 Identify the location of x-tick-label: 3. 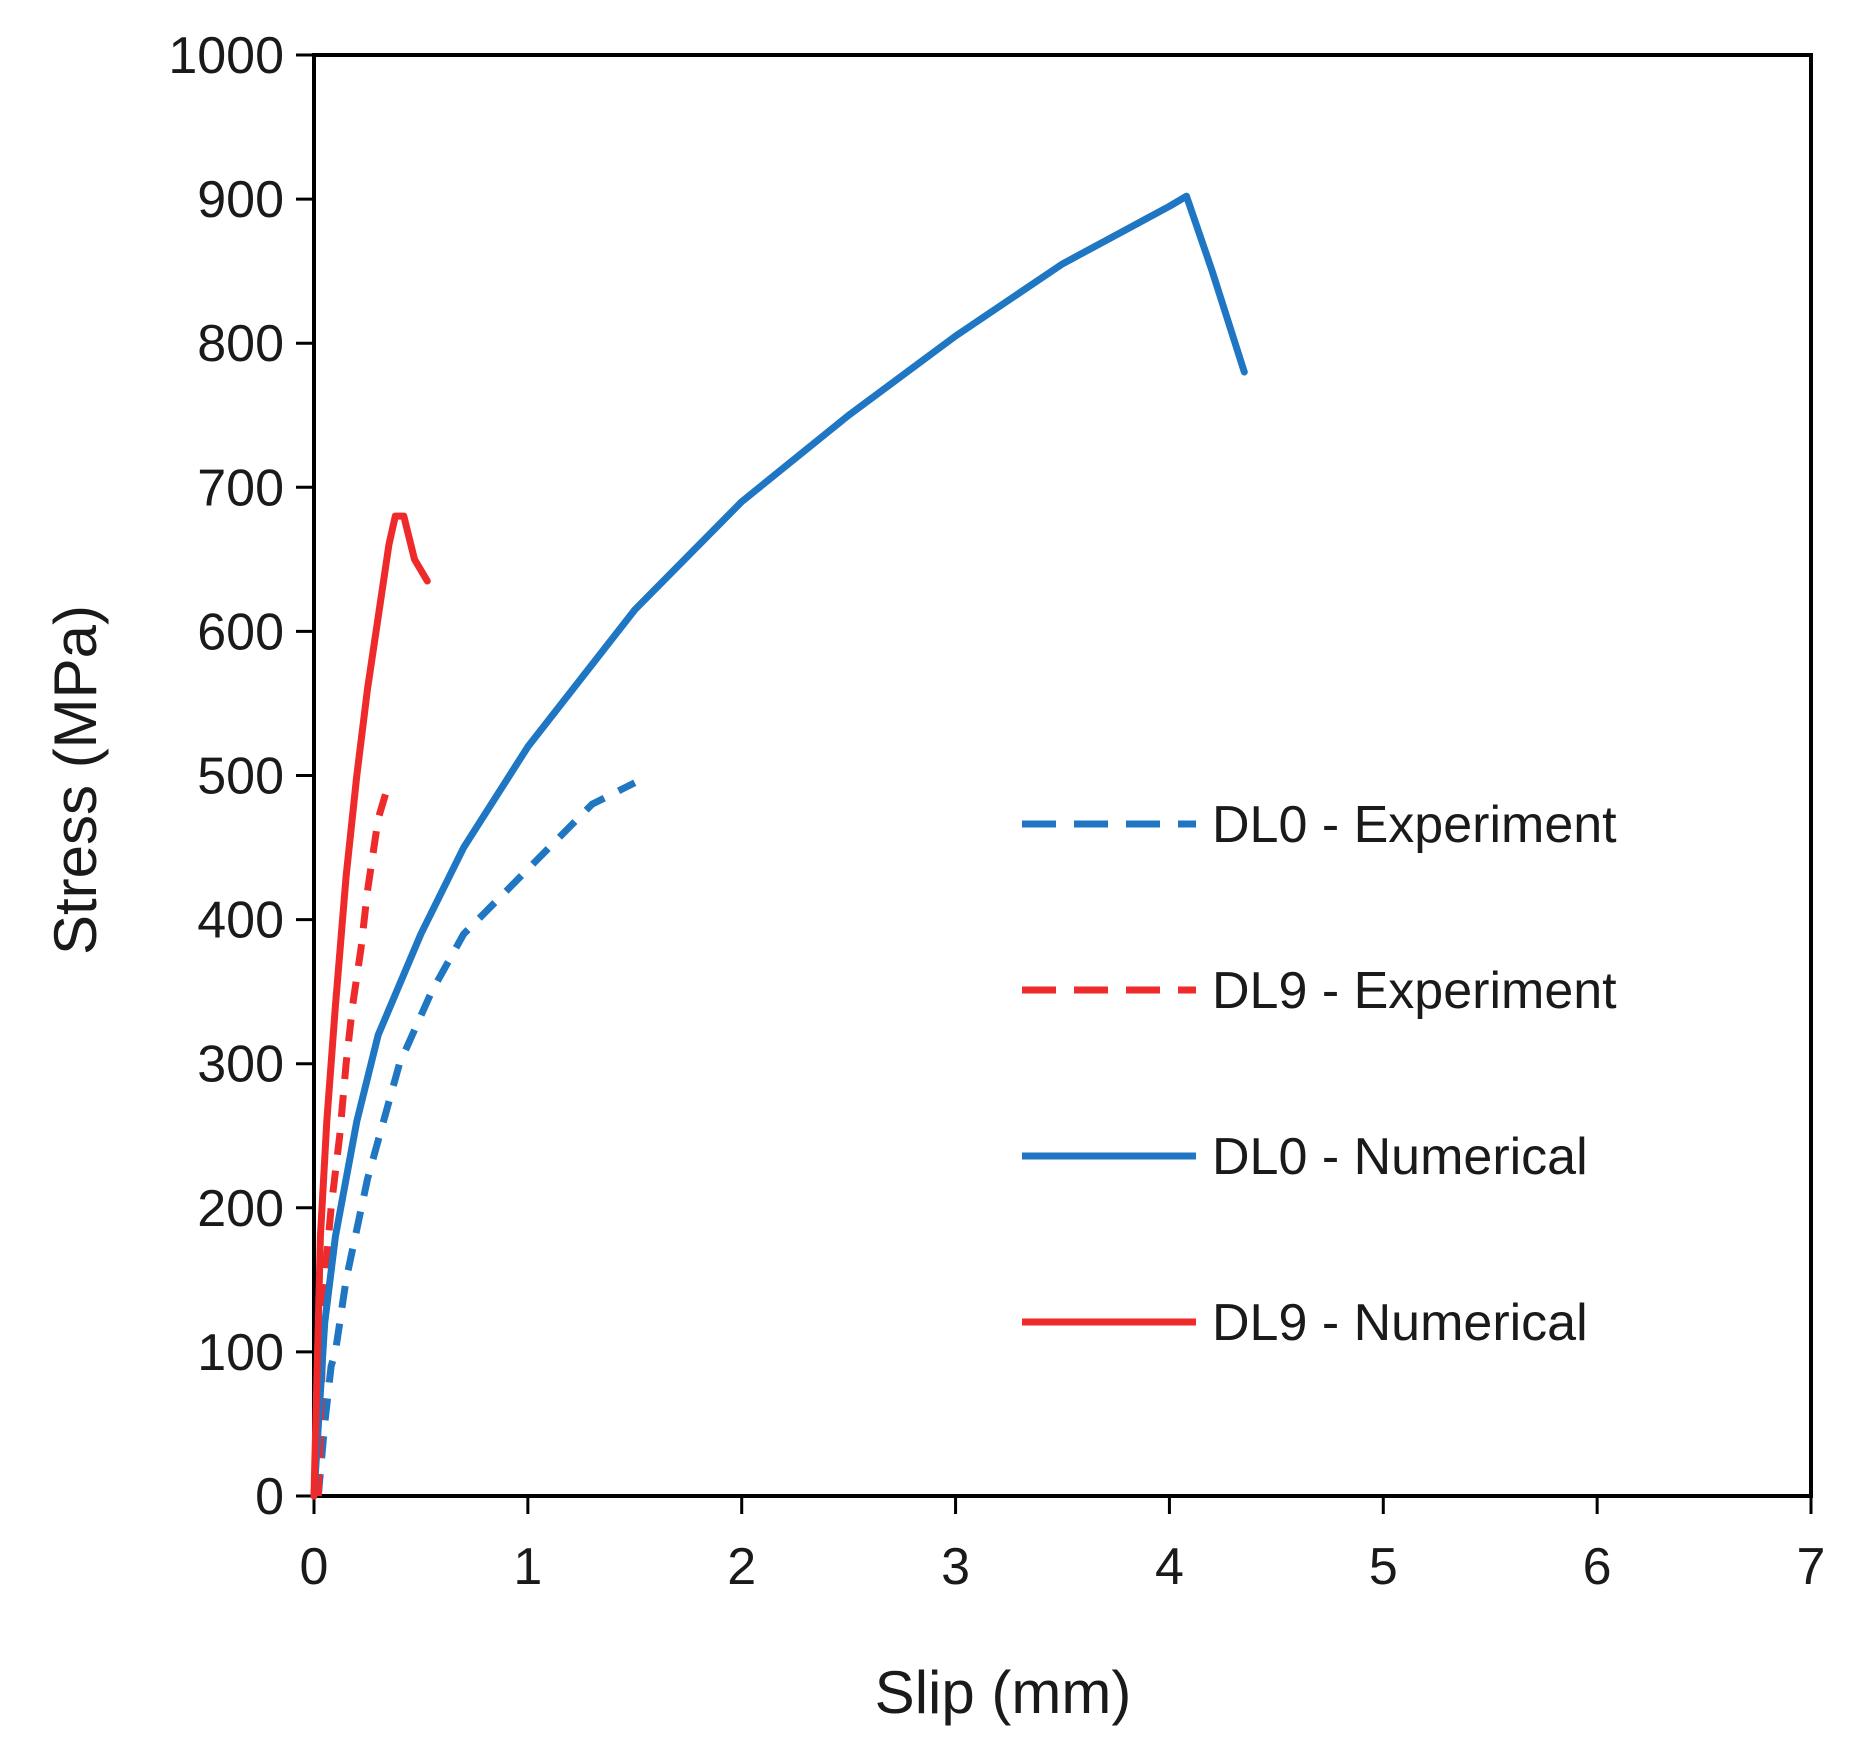
(955, 1567).